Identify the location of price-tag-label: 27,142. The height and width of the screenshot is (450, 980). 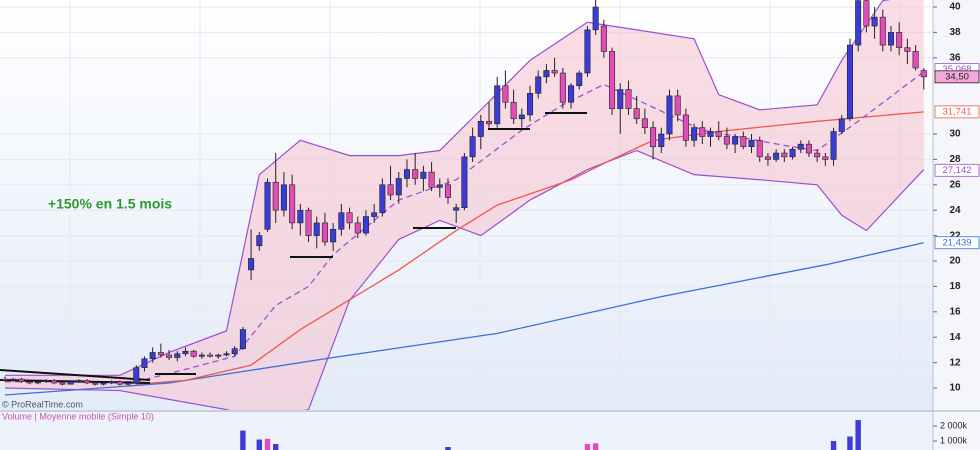
(956, 170).